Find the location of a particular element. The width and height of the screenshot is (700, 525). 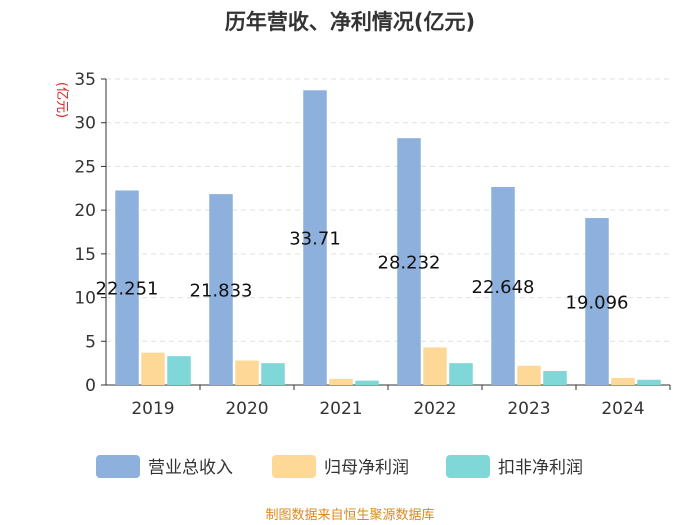

source-note: 制图数据来自恒生聚源数据库 is located at coordinates (349, 515).